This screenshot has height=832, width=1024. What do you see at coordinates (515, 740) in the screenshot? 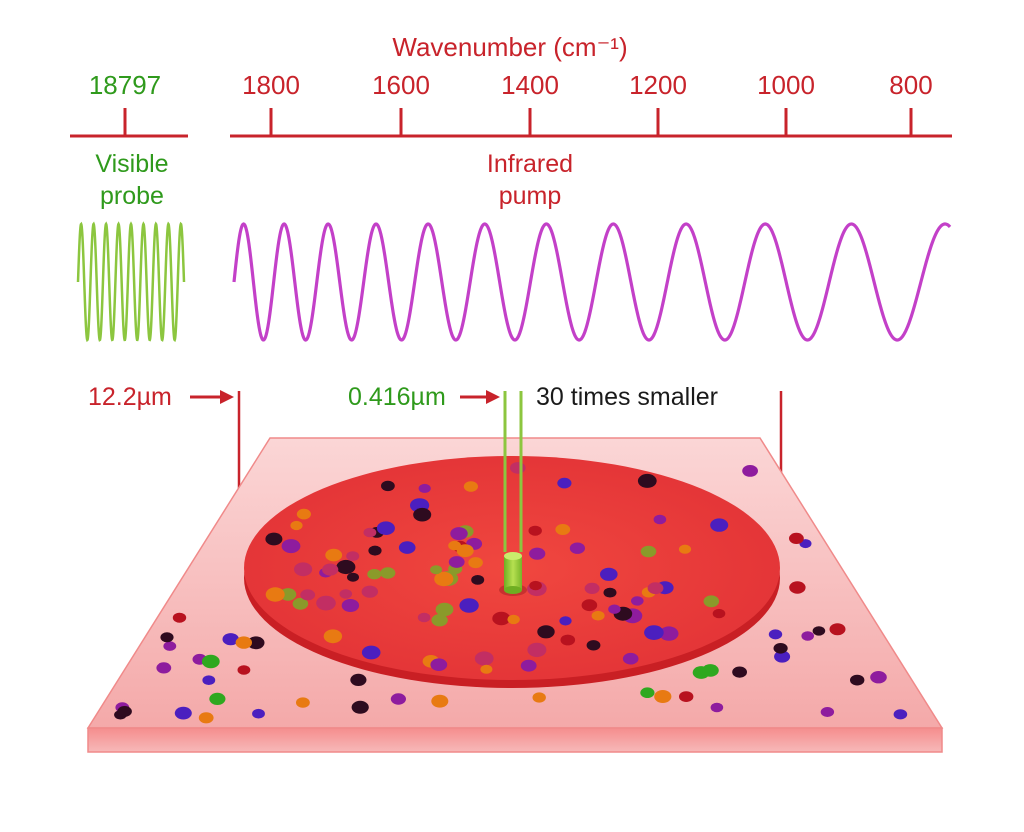
I see `slide-front-edge` at bounding box center [515, 740].